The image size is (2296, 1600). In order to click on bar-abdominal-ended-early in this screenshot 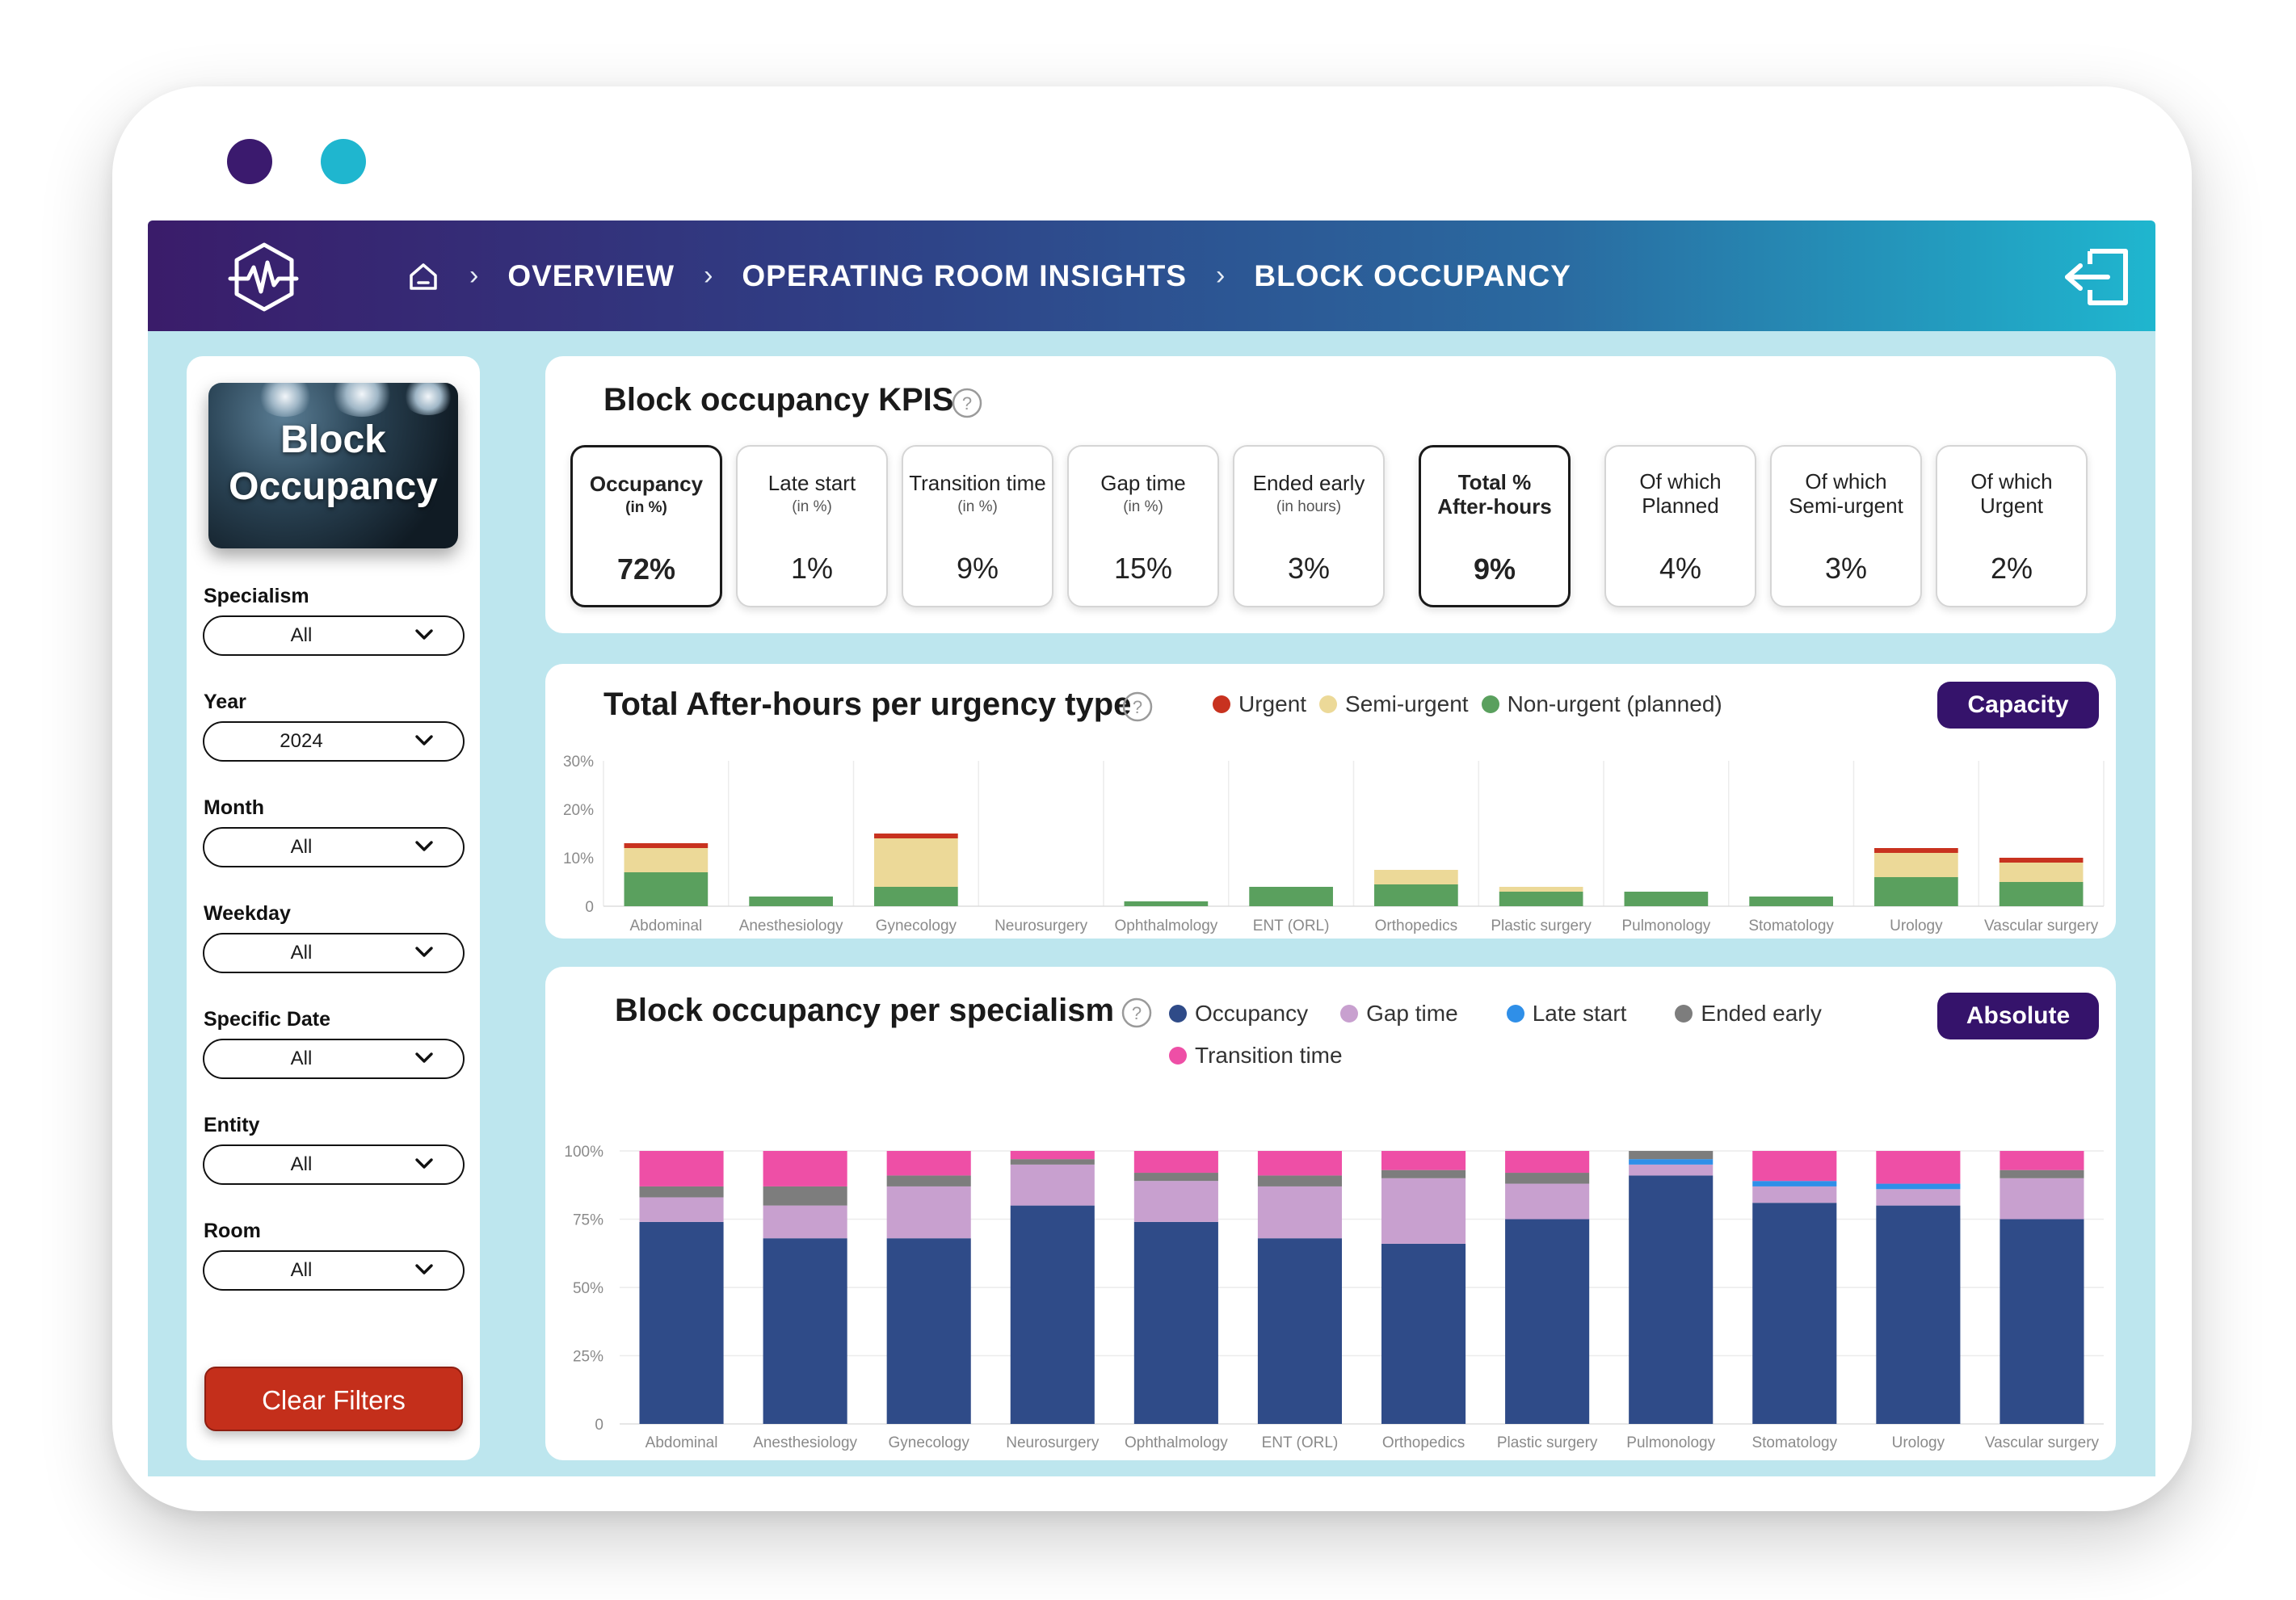, I will do `click(681, 1192)`.